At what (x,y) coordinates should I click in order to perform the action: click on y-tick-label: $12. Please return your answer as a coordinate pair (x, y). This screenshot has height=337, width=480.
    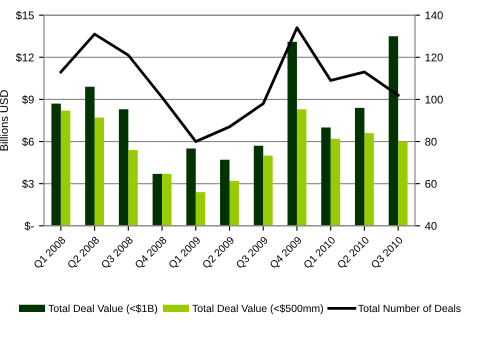
    Looking at the image, I should click on (25, 57).